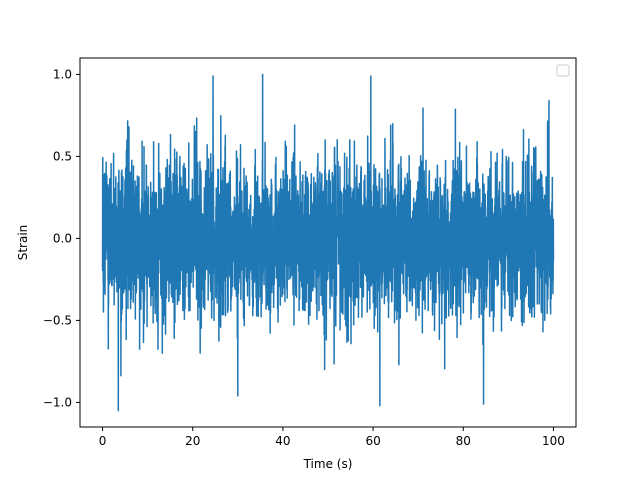 The image size is (640, 480). I want to click on x-tick-label: 100, so click(553, 441).